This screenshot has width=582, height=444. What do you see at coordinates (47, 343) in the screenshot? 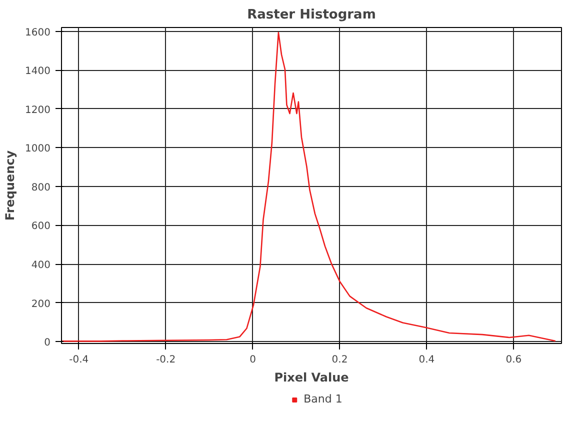
I see `y-tick-label: 0` at bounding box center [47, 343].